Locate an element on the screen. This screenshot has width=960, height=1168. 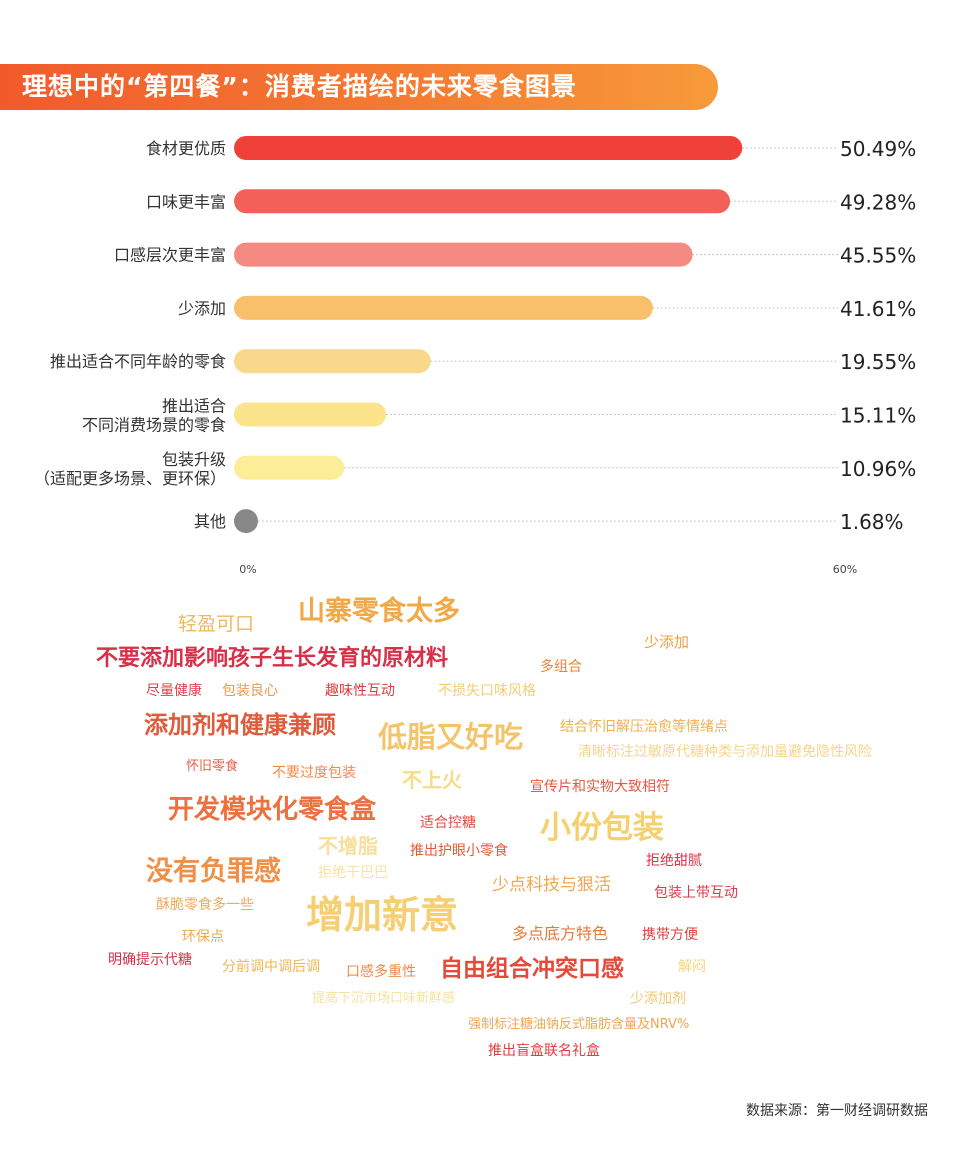
word-cloud-term: 提高下沉市场口味新鲜感 is located at coordinates (384, 998).